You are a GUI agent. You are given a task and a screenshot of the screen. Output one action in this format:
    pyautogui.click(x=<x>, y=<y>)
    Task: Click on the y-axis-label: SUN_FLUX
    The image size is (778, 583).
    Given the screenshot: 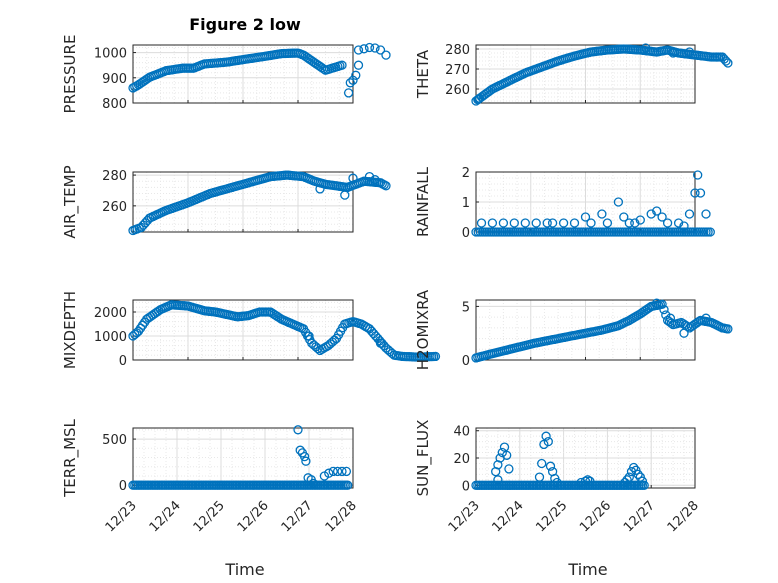 What is the action you would take?
    pyautogui.click(x=423, y=458)
    